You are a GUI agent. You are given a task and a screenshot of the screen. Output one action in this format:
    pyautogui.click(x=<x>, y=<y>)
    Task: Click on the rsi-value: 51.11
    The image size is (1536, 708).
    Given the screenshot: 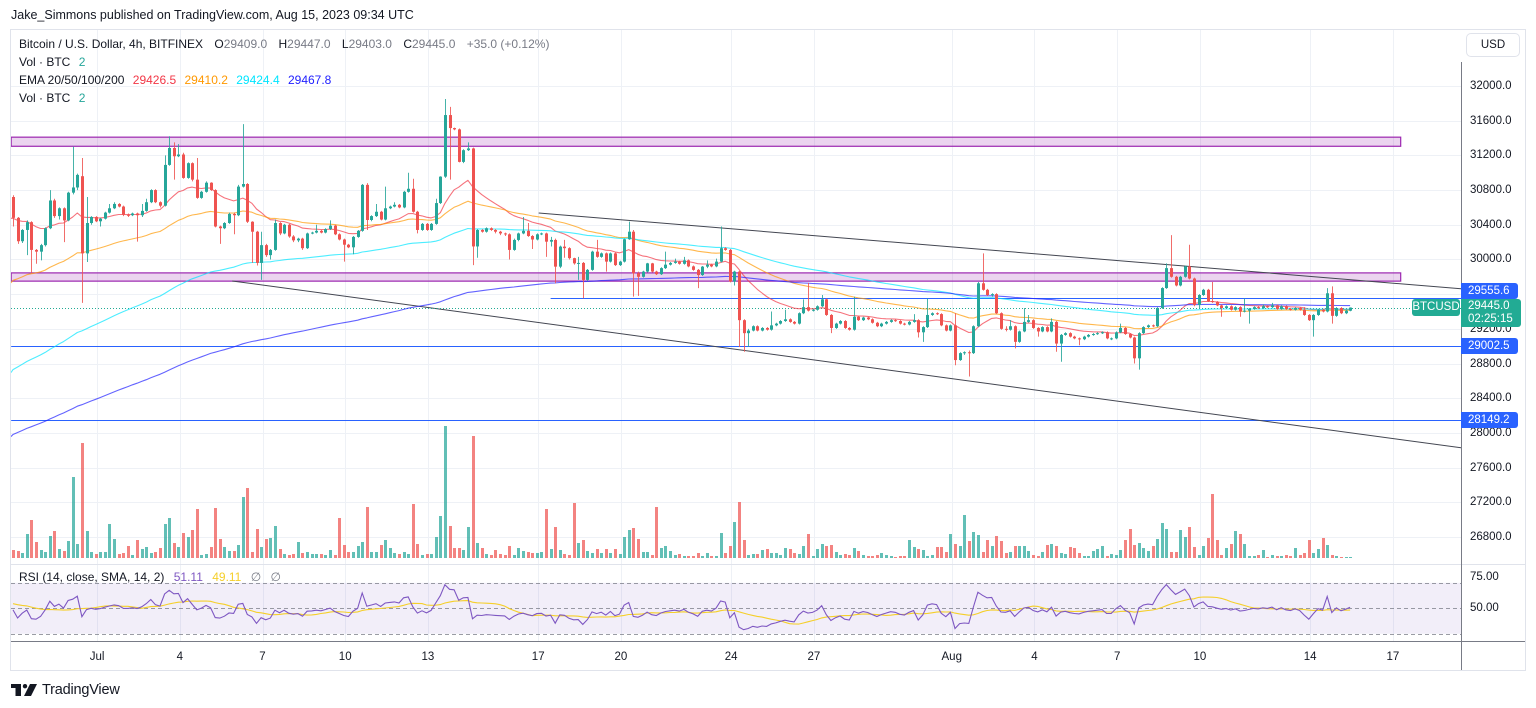 What is the action you would take?
    pyautogui.click(x=188, y=577)
    